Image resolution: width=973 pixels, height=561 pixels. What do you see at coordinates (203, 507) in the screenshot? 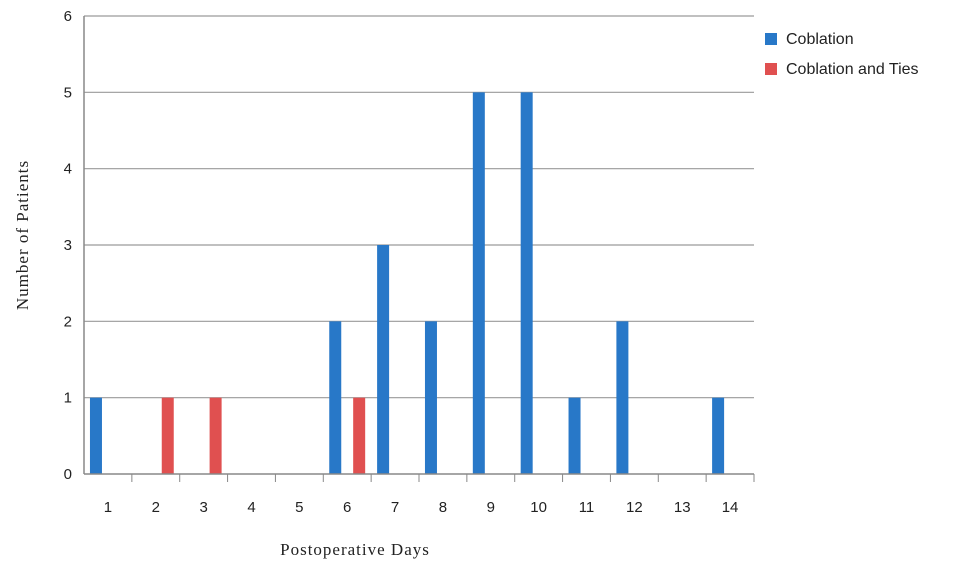
I see `x-tick-label: 3` at bounding box center [203, 507].